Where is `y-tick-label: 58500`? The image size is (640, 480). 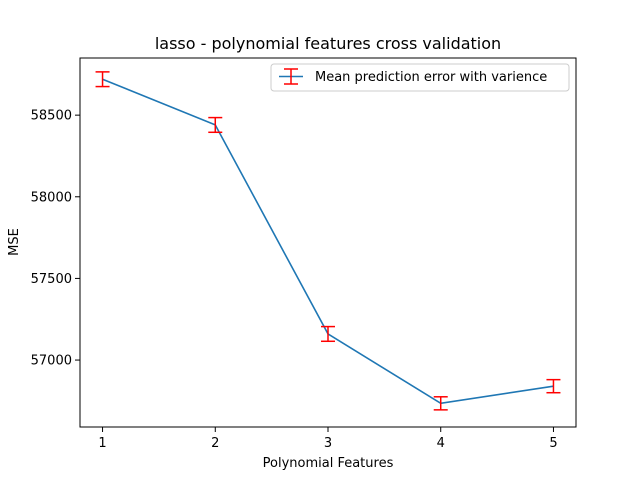
y-tick-label: 58500 is located at coordinates (51, 116).